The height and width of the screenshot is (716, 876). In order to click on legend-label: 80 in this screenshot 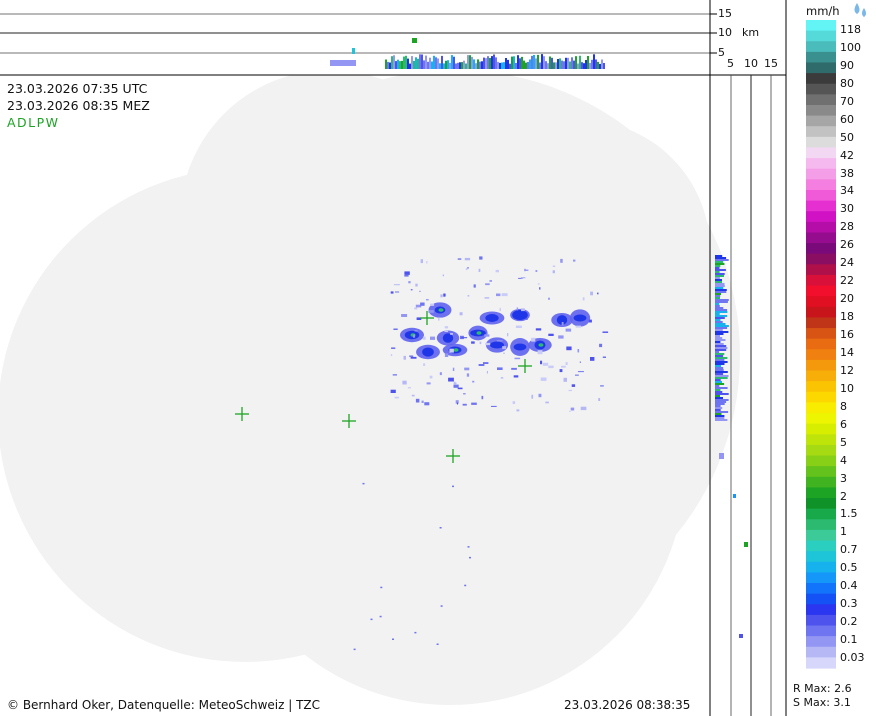, I will do `click(847, 83)`.